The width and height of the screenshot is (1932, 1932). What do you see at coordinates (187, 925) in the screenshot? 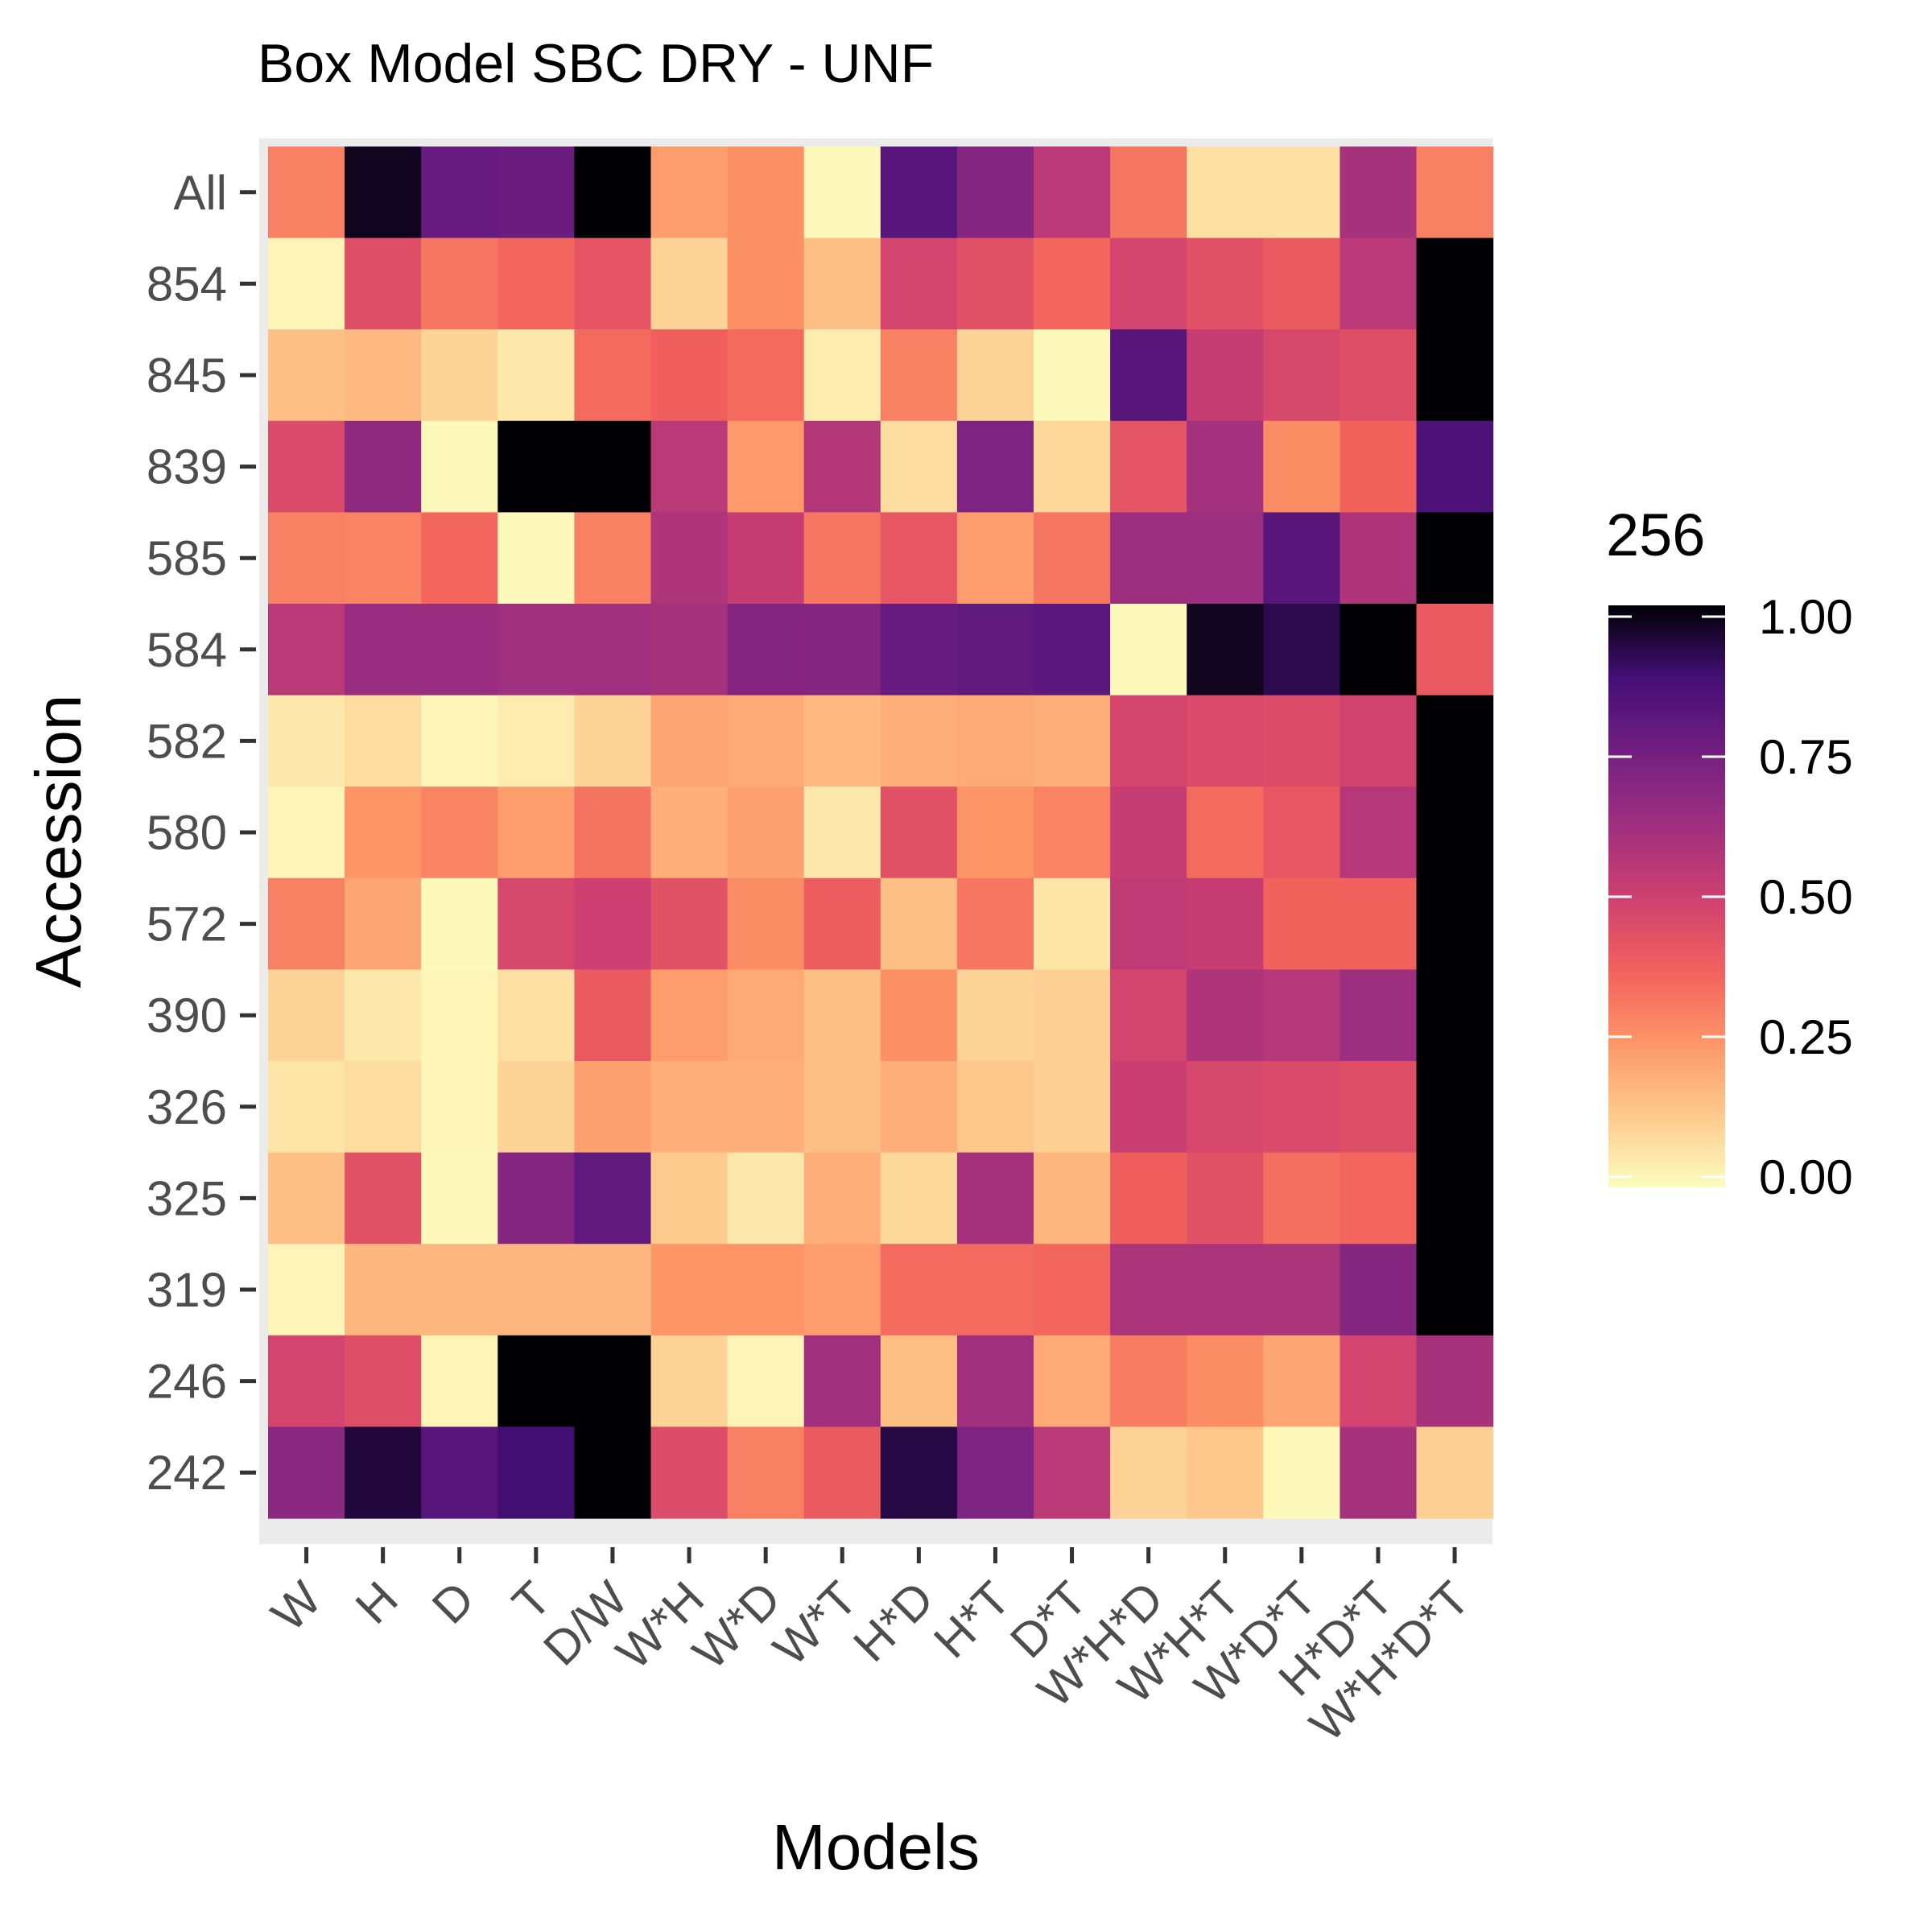
I see `y-tick-label: 572` at bounding box center [187, 925].